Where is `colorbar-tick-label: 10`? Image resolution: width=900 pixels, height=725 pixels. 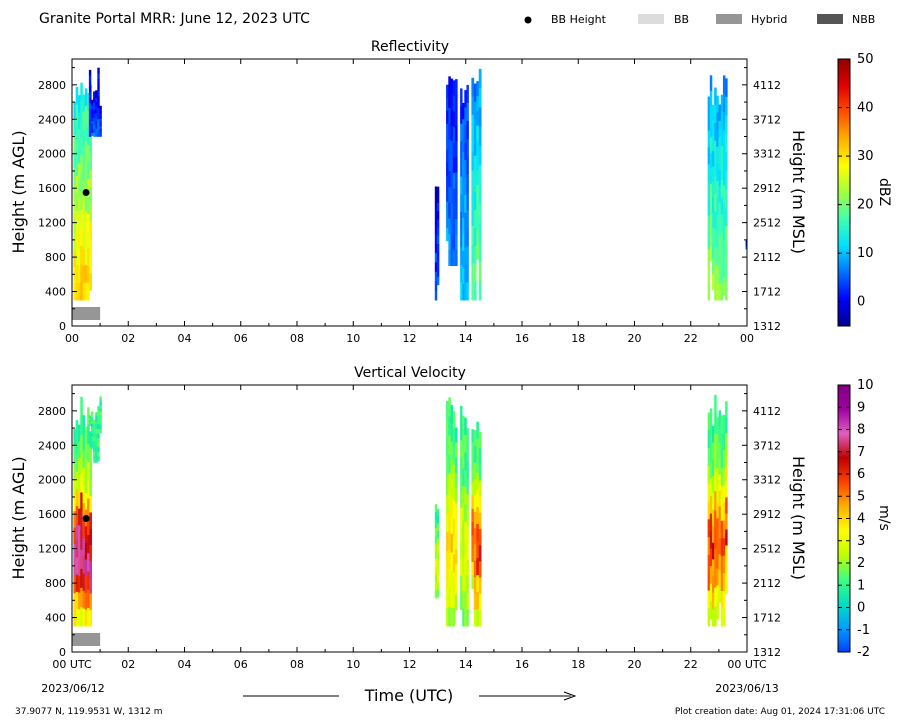 colorbar-tick-label: 10 is located at coordinates (865, 253).